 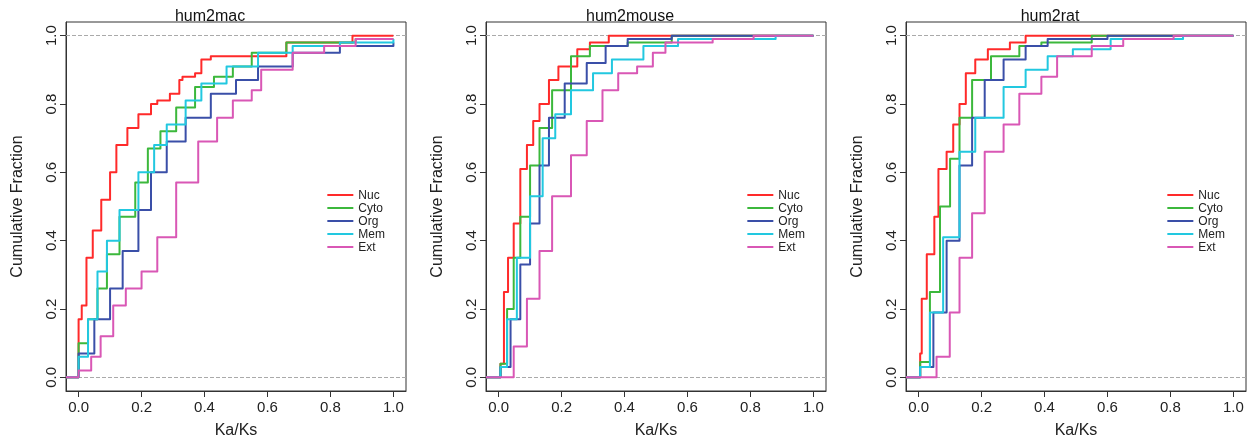 What do you see at coordinates (1050, 15) in the screenshot?
I see `chart-title: hum2rat` at bounding box center [1050, 15].